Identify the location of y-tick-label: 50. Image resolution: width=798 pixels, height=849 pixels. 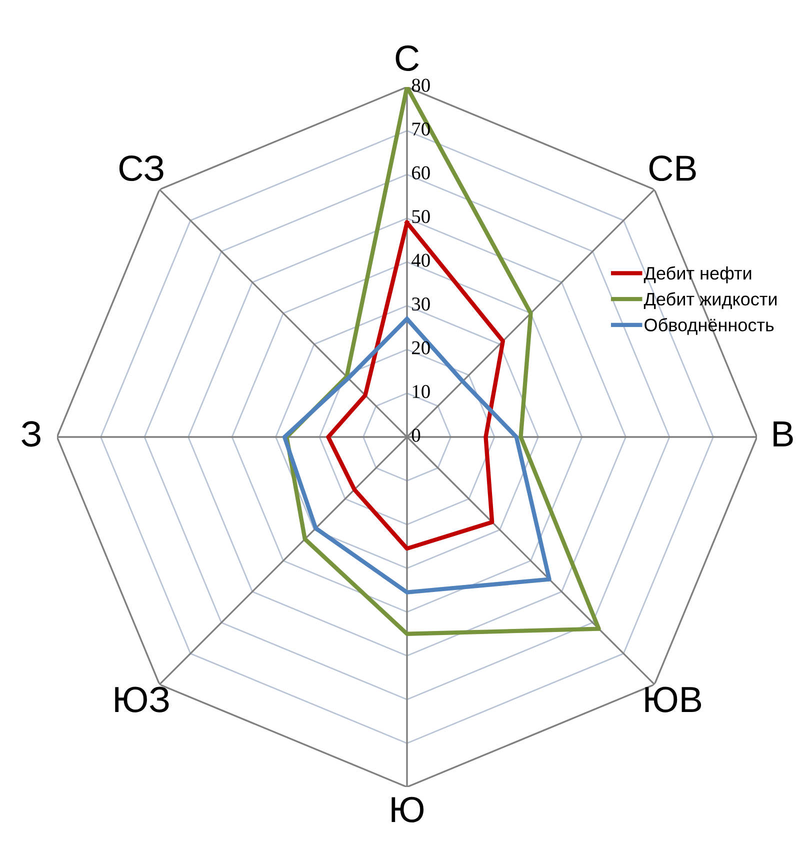
(421, 217).